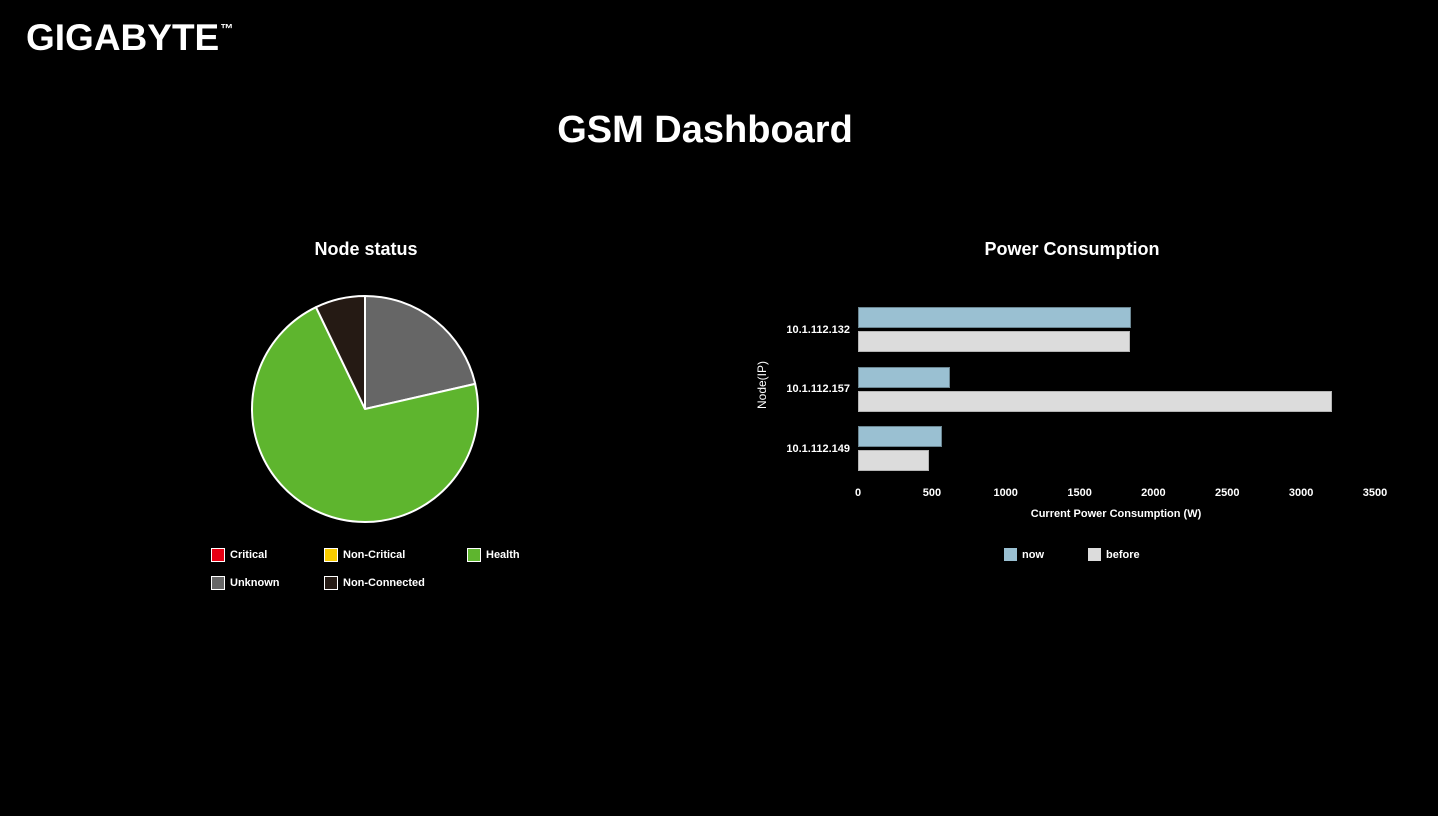 The image size is (1438, 816). Describe the element at coordinates (762, 385) in the screenshot. I see `y-axis-label: Node(IP)` at that location.